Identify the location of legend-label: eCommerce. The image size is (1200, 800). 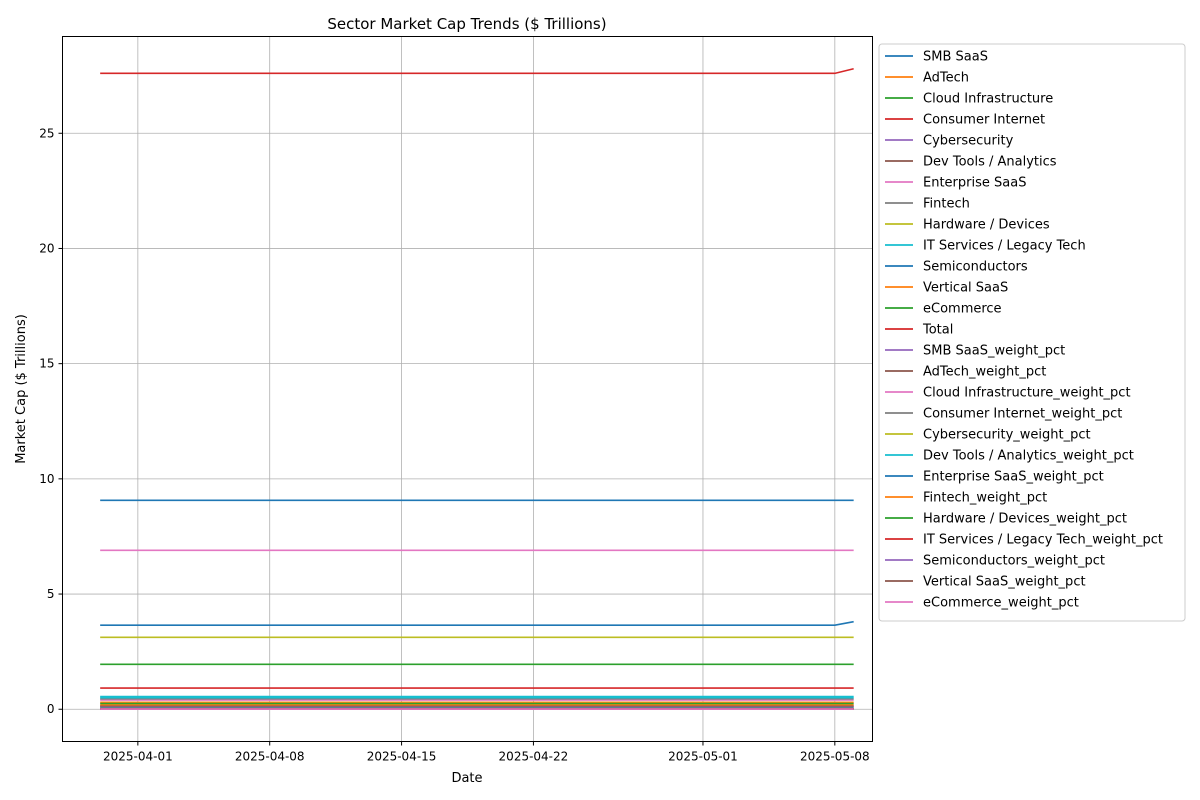
(962, 309).